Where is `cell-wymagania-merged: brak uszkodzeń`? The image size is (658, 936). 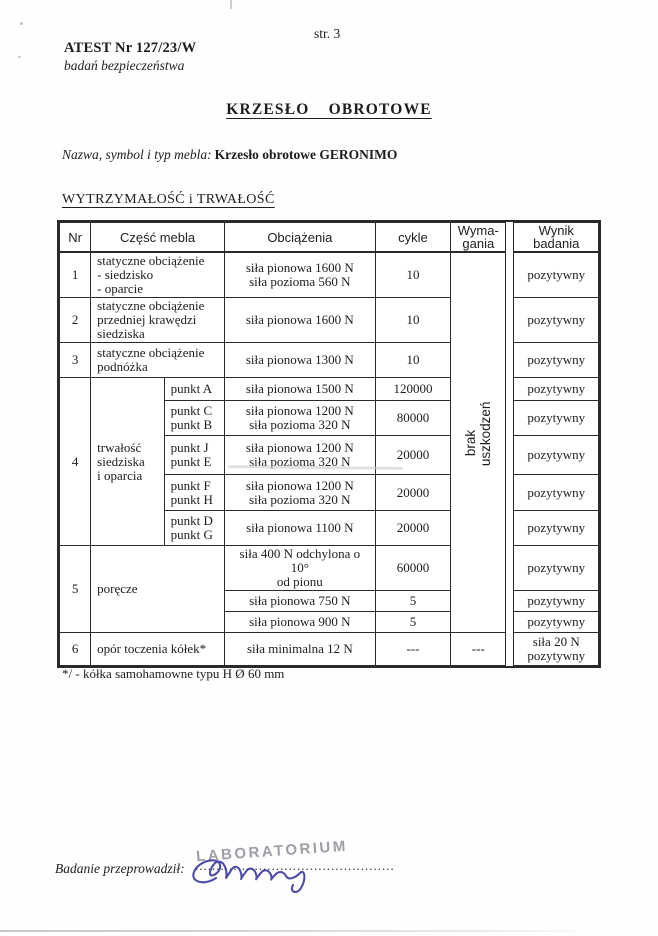
cell-wymagania-merged: brak uszkodzeń is located at coordinates (478, 442).